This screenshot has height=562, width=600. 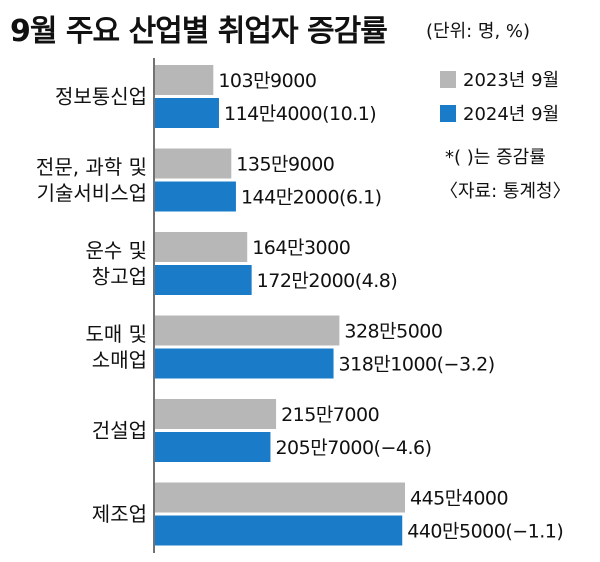 I want to click on data-label-2023-3: 328만5000, so click(x=393, y=332).